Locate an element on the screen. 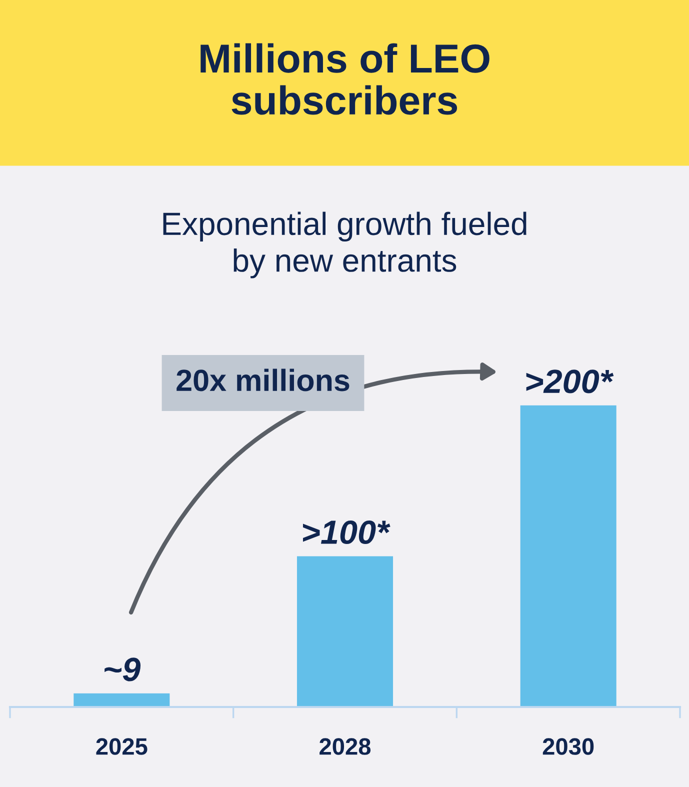 This screenshot has width=689, height=787. x-tick-label: 2030 is located at coordinates (568, 746).